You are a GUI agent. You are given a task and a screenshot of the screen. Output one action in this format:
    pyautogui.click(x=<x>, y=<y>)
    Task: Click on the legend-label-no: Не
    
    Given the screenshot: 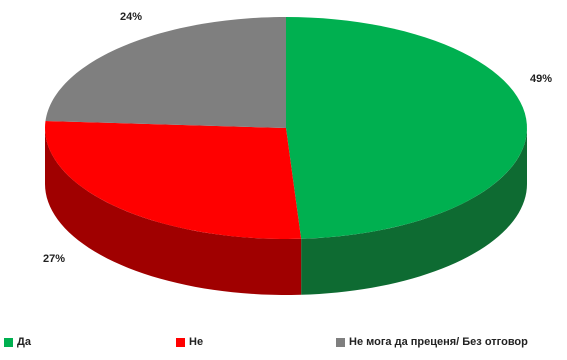 What is the action you would take?
    pyautogui.click(x=196, y=342)
    